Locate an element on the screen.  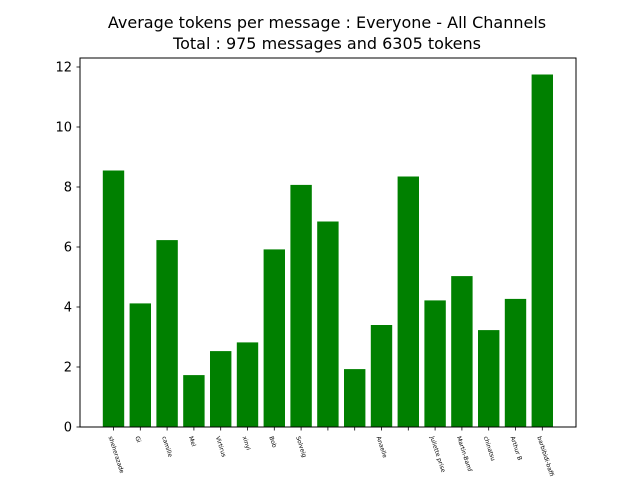
x-tick-label: Mel is located at coordinates (192, 441).